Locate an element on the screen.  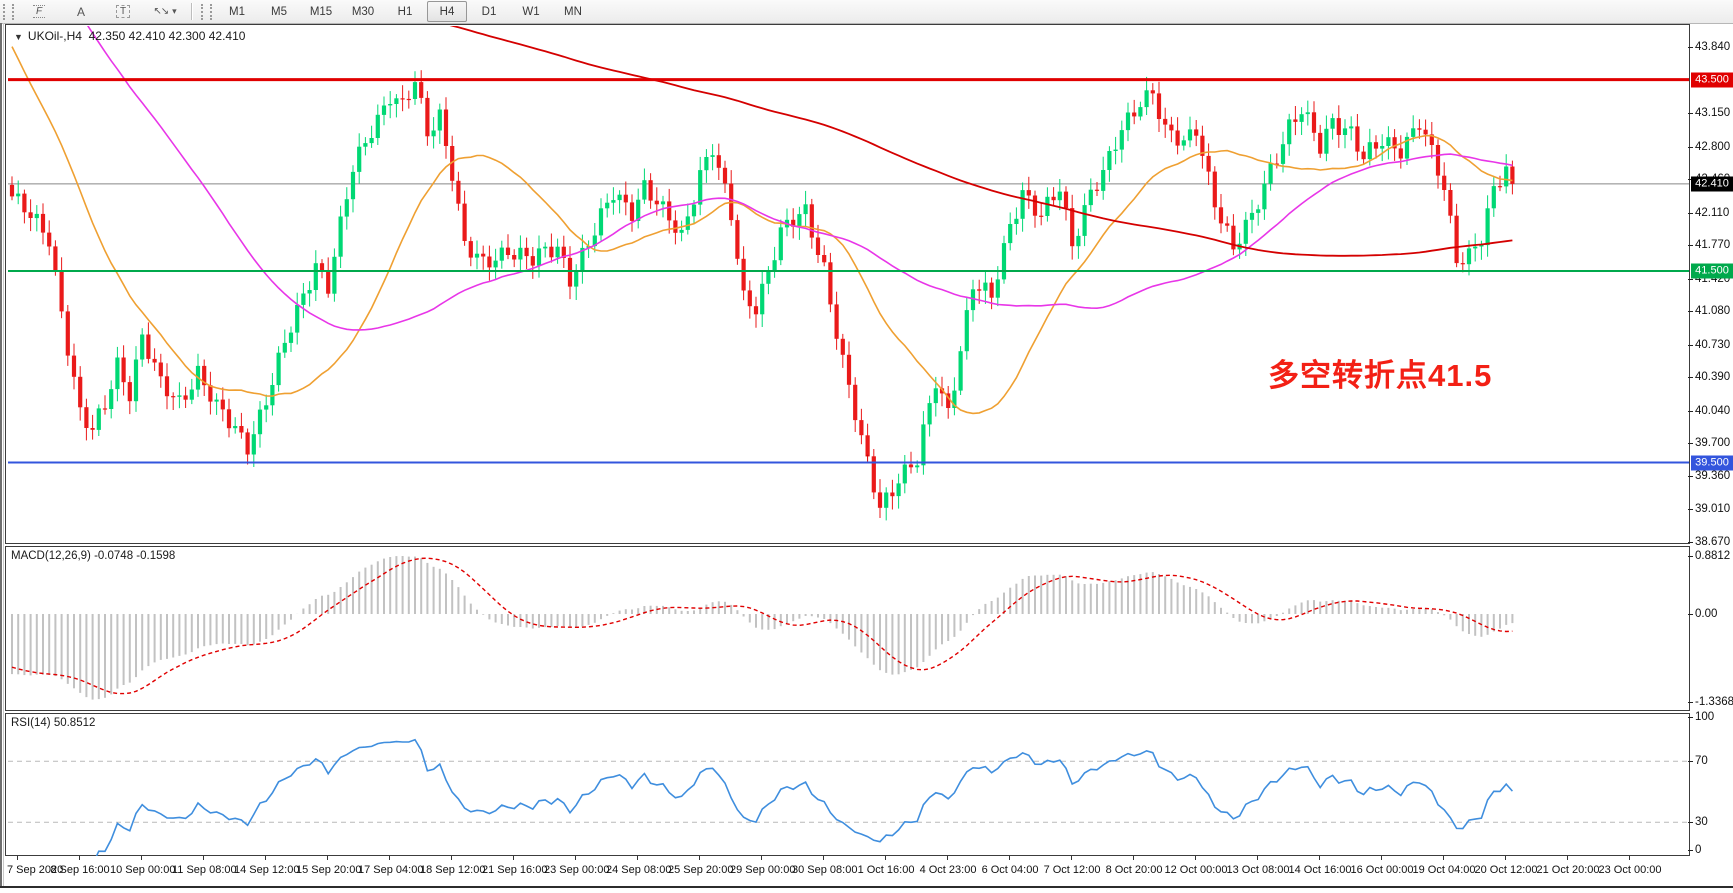
timeframe-M15-button: M15 is located at coordinates (321, 11).